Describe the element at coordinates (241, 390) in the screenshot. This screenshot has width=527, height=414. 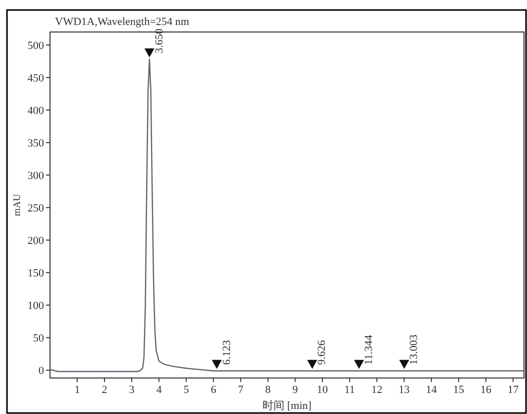
I see `x-tick-label: 7` at that location.